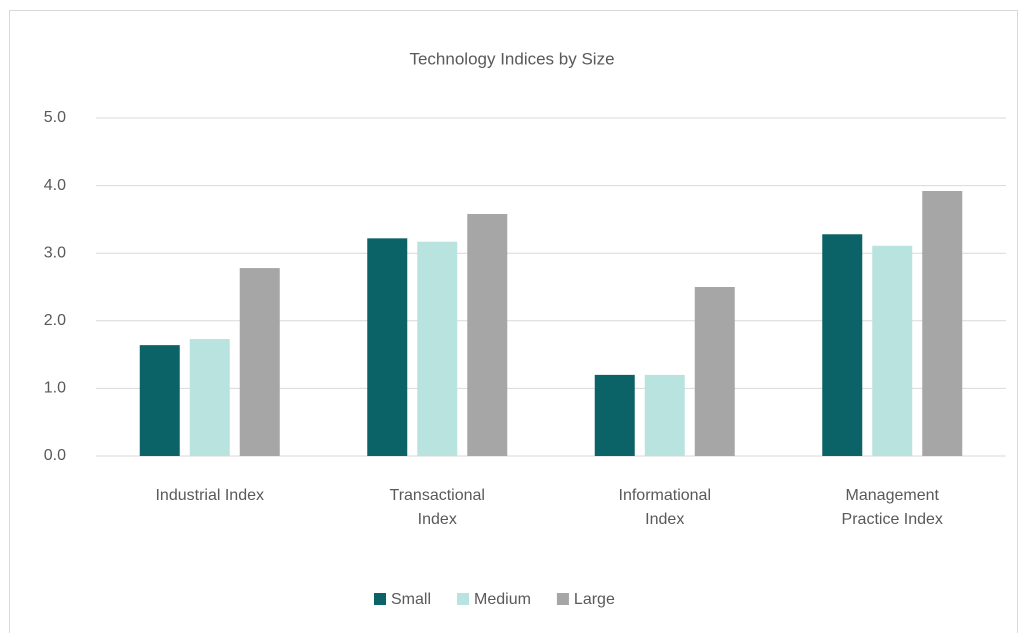  I want to click on x-tick-label-box: Management Practice Index, so click(892, 507).